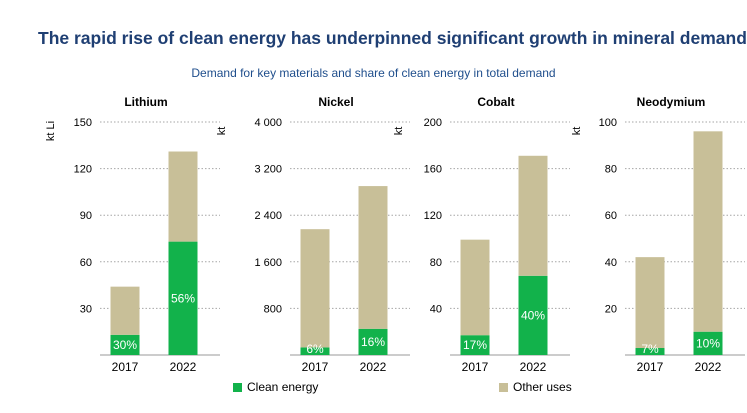 The height and width of the screenshot is (413, 747). What do you see at coordinates (433, 216) in the screenshot?
I see `cobalt-y-tick-label: 120` at bounding box center [433, 216].